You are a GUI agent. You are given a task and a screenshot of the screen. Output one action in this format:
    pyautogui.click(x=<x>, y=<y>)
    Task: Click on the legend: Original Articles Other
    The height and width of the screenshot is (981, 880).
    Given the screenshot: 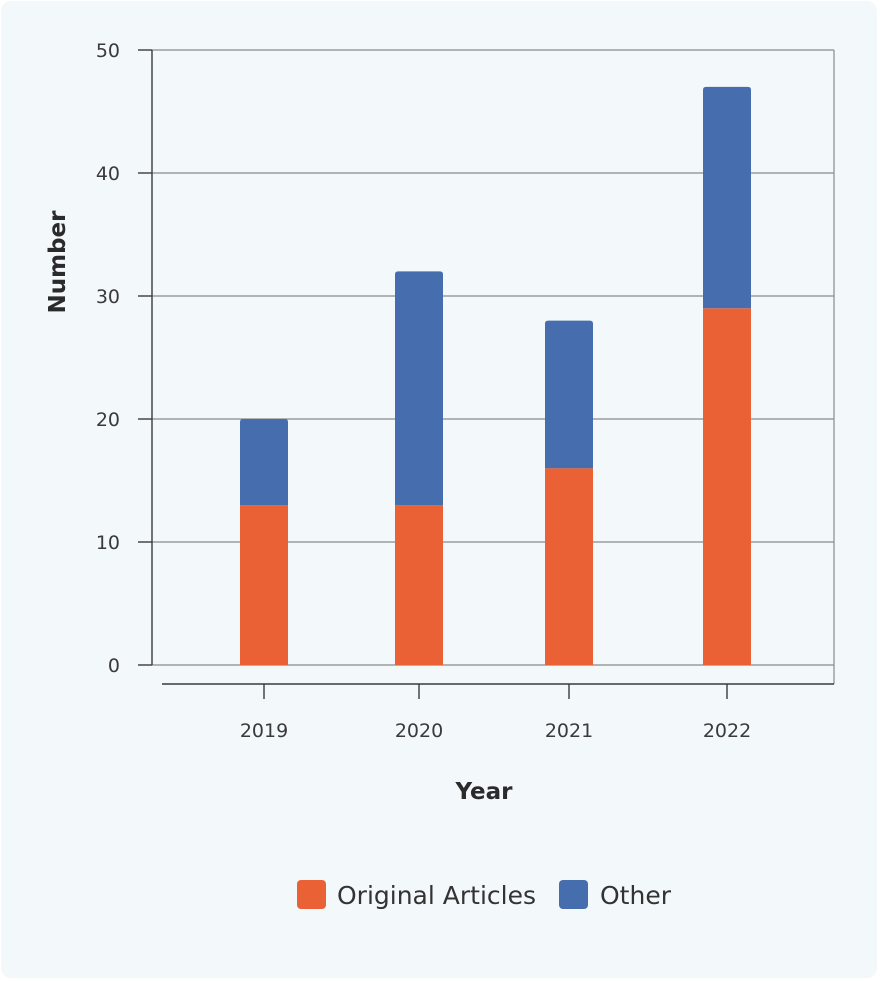 What is the action you would take?
    pyautogui.click(x=484, y=895)
    